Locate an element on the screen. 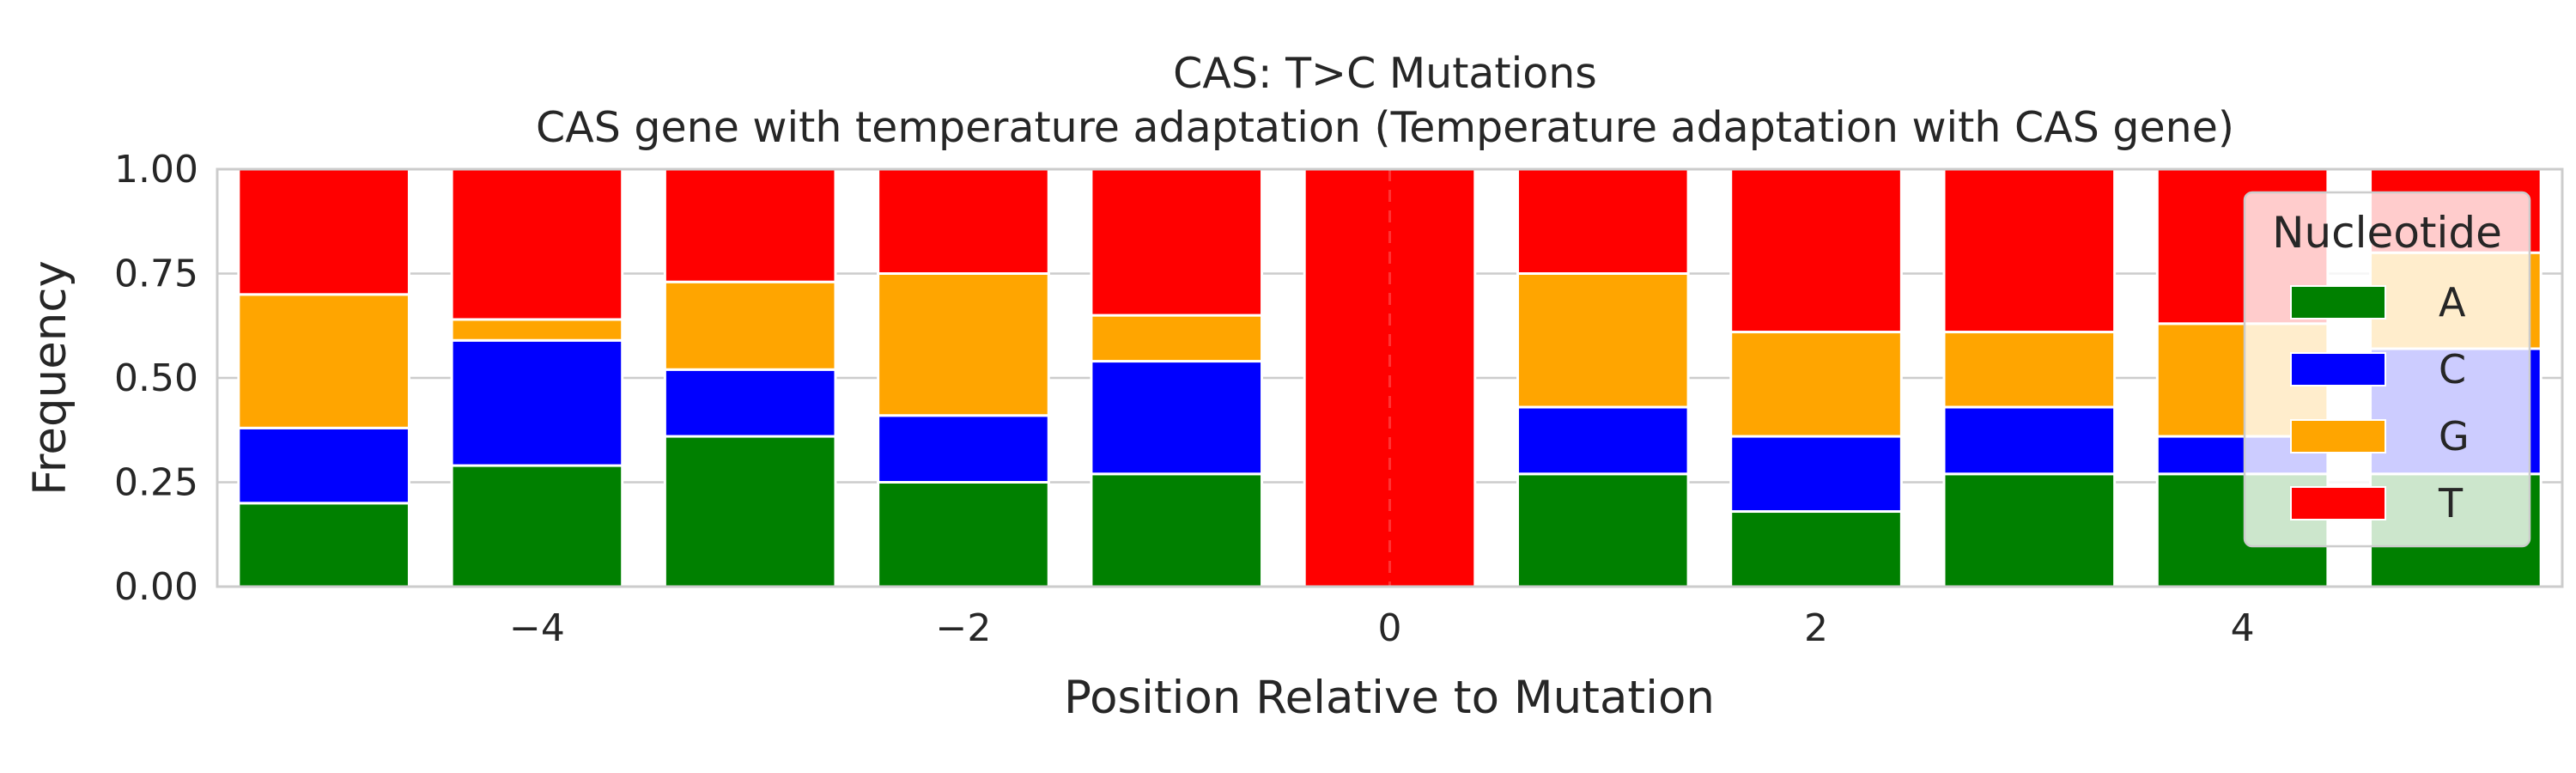 The height and width of the screenshot is (773, 2576). legend-swatch-A is located at coordinates (2338, 302).